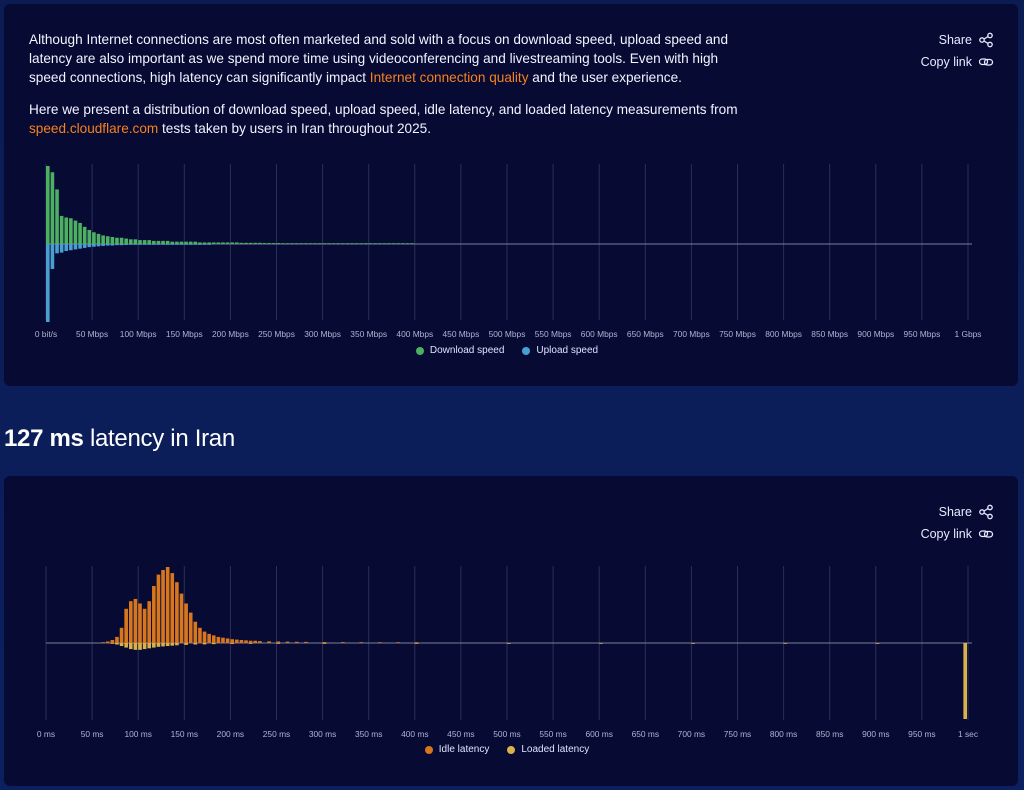  I want to click on legend-upload: Upload speed, so click(560, 350).